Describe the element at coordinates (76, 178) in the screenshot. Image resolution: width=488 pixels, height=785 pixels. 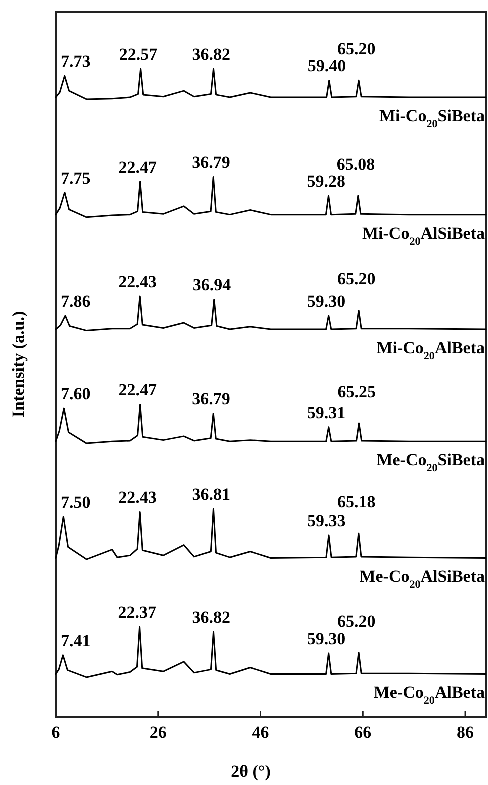
I see `annotation: 7.75` at that location.